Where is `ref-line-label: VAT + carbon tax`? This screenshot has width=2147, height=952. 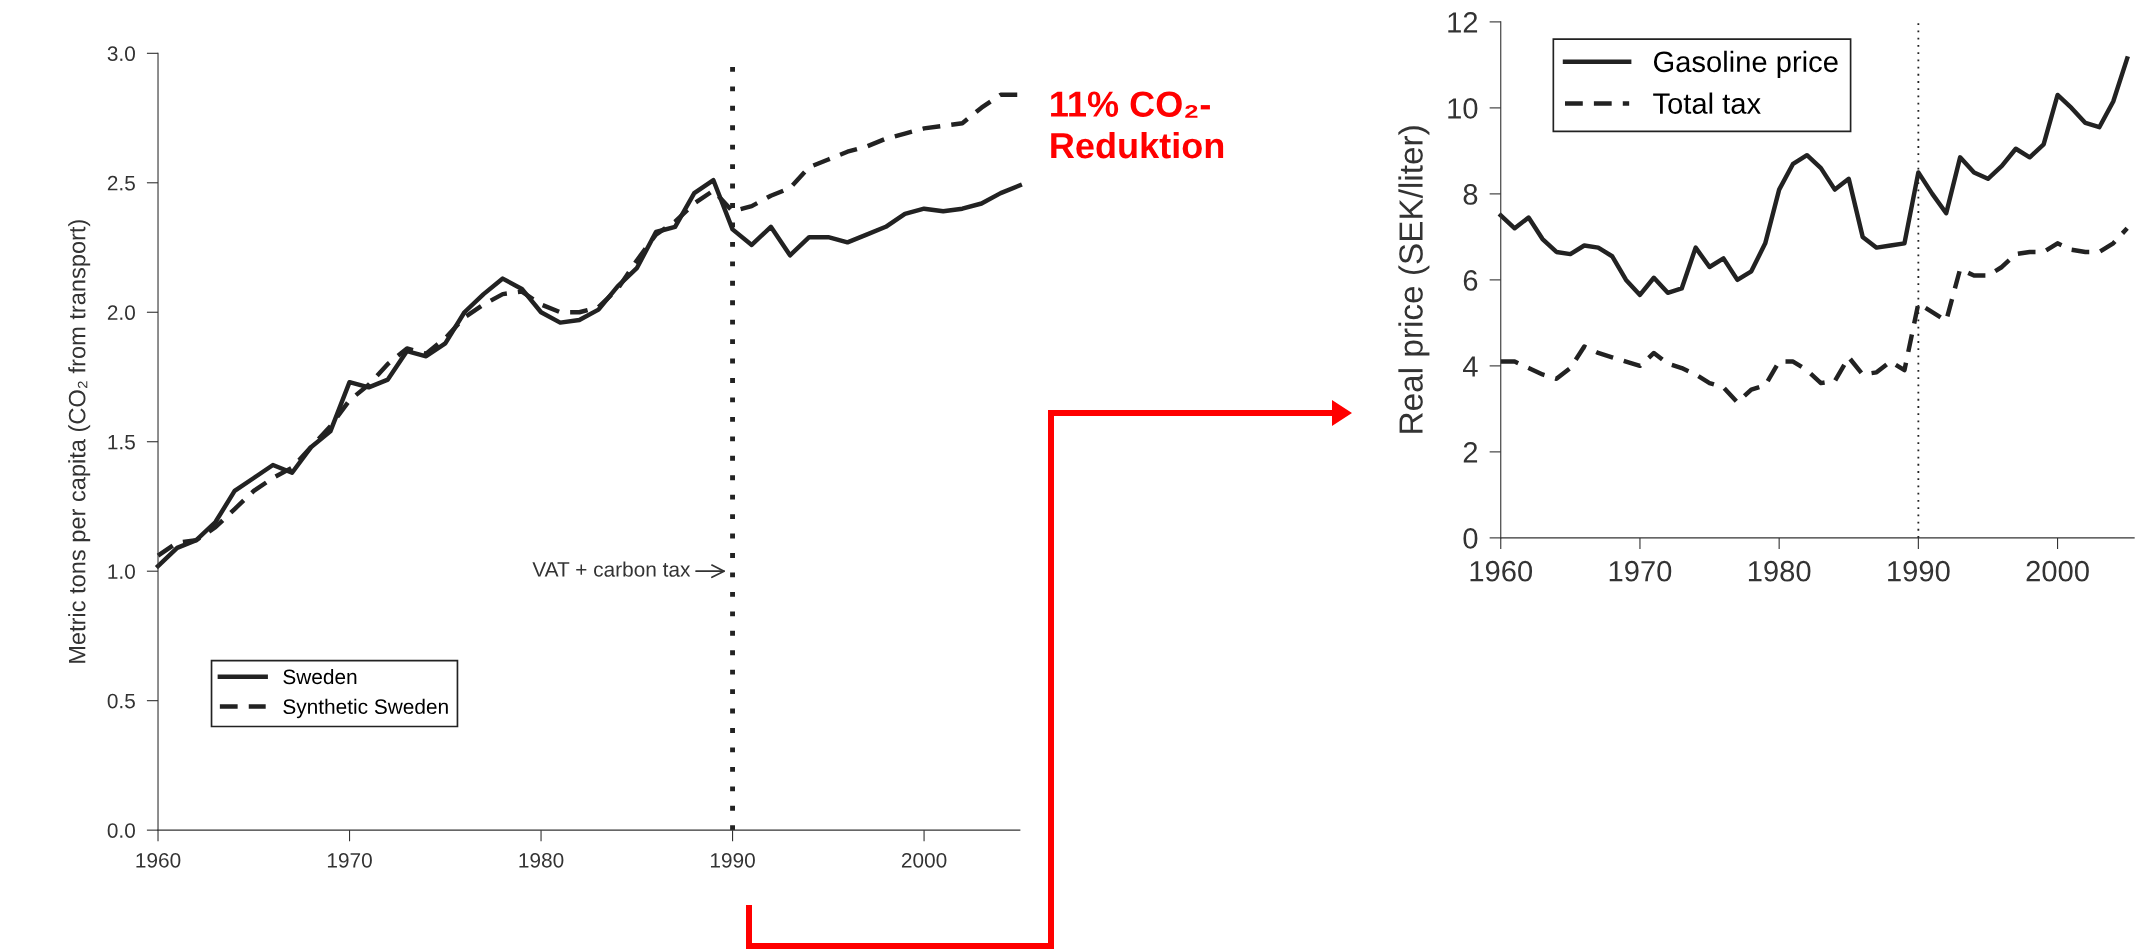 ref-line-label: VAT + carbon tax is located at coordinates (611, 569).